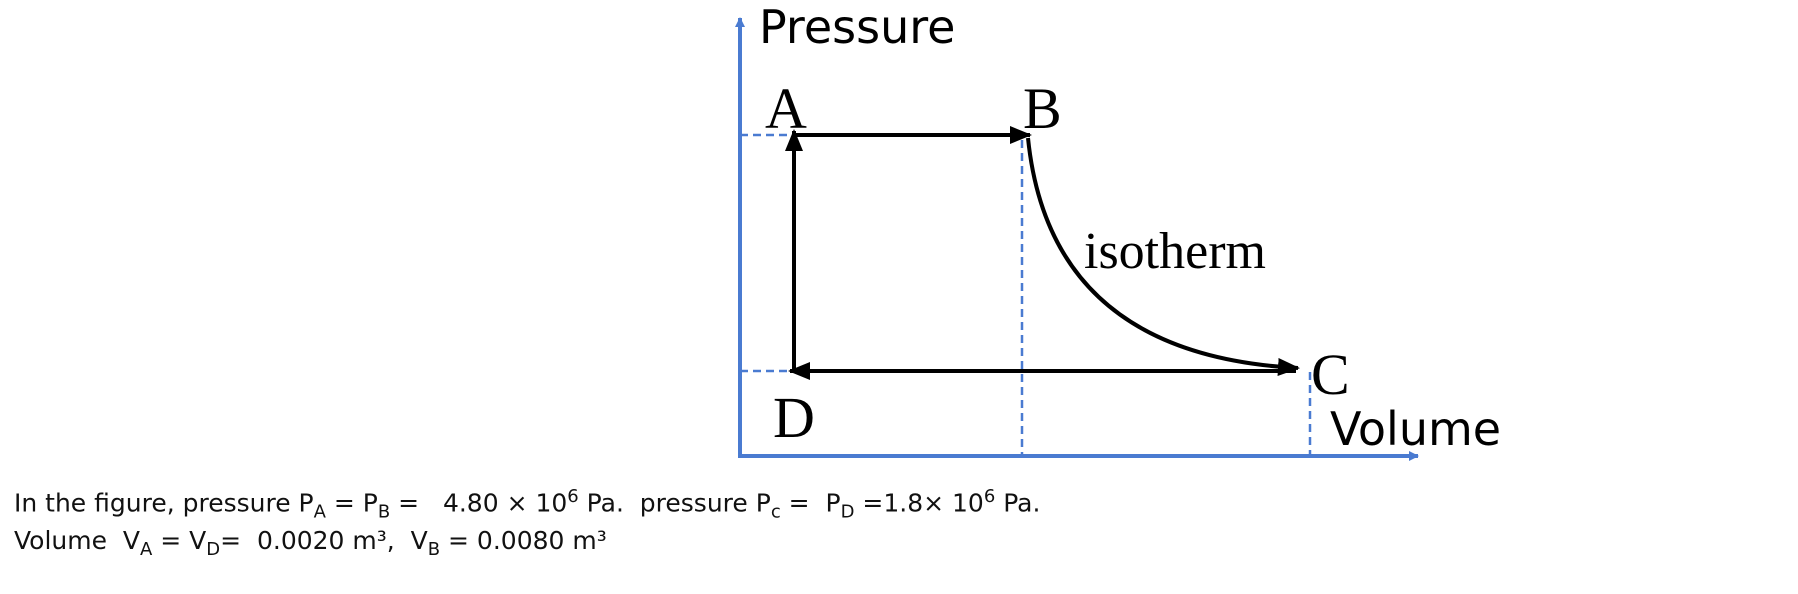 Image resolution: width=1798 pixels, height=594 pixels. I want to click on text: = 0.0080 m³, so click(523, 540).